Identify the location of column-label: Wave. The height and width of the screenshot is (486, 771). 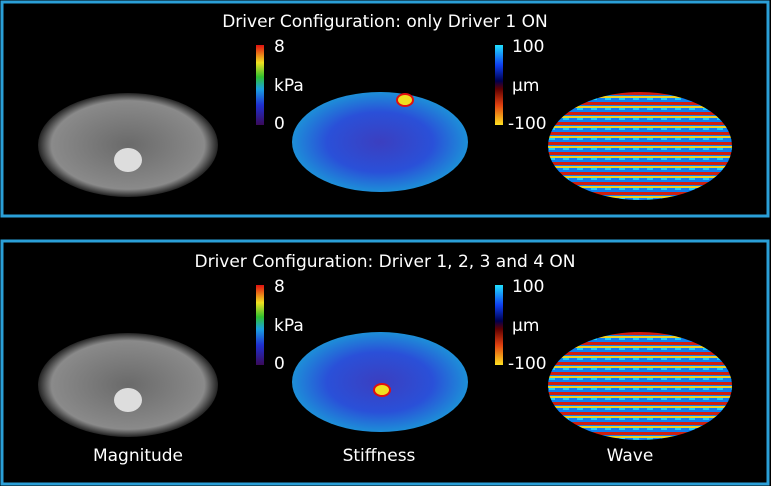
(630, 456).